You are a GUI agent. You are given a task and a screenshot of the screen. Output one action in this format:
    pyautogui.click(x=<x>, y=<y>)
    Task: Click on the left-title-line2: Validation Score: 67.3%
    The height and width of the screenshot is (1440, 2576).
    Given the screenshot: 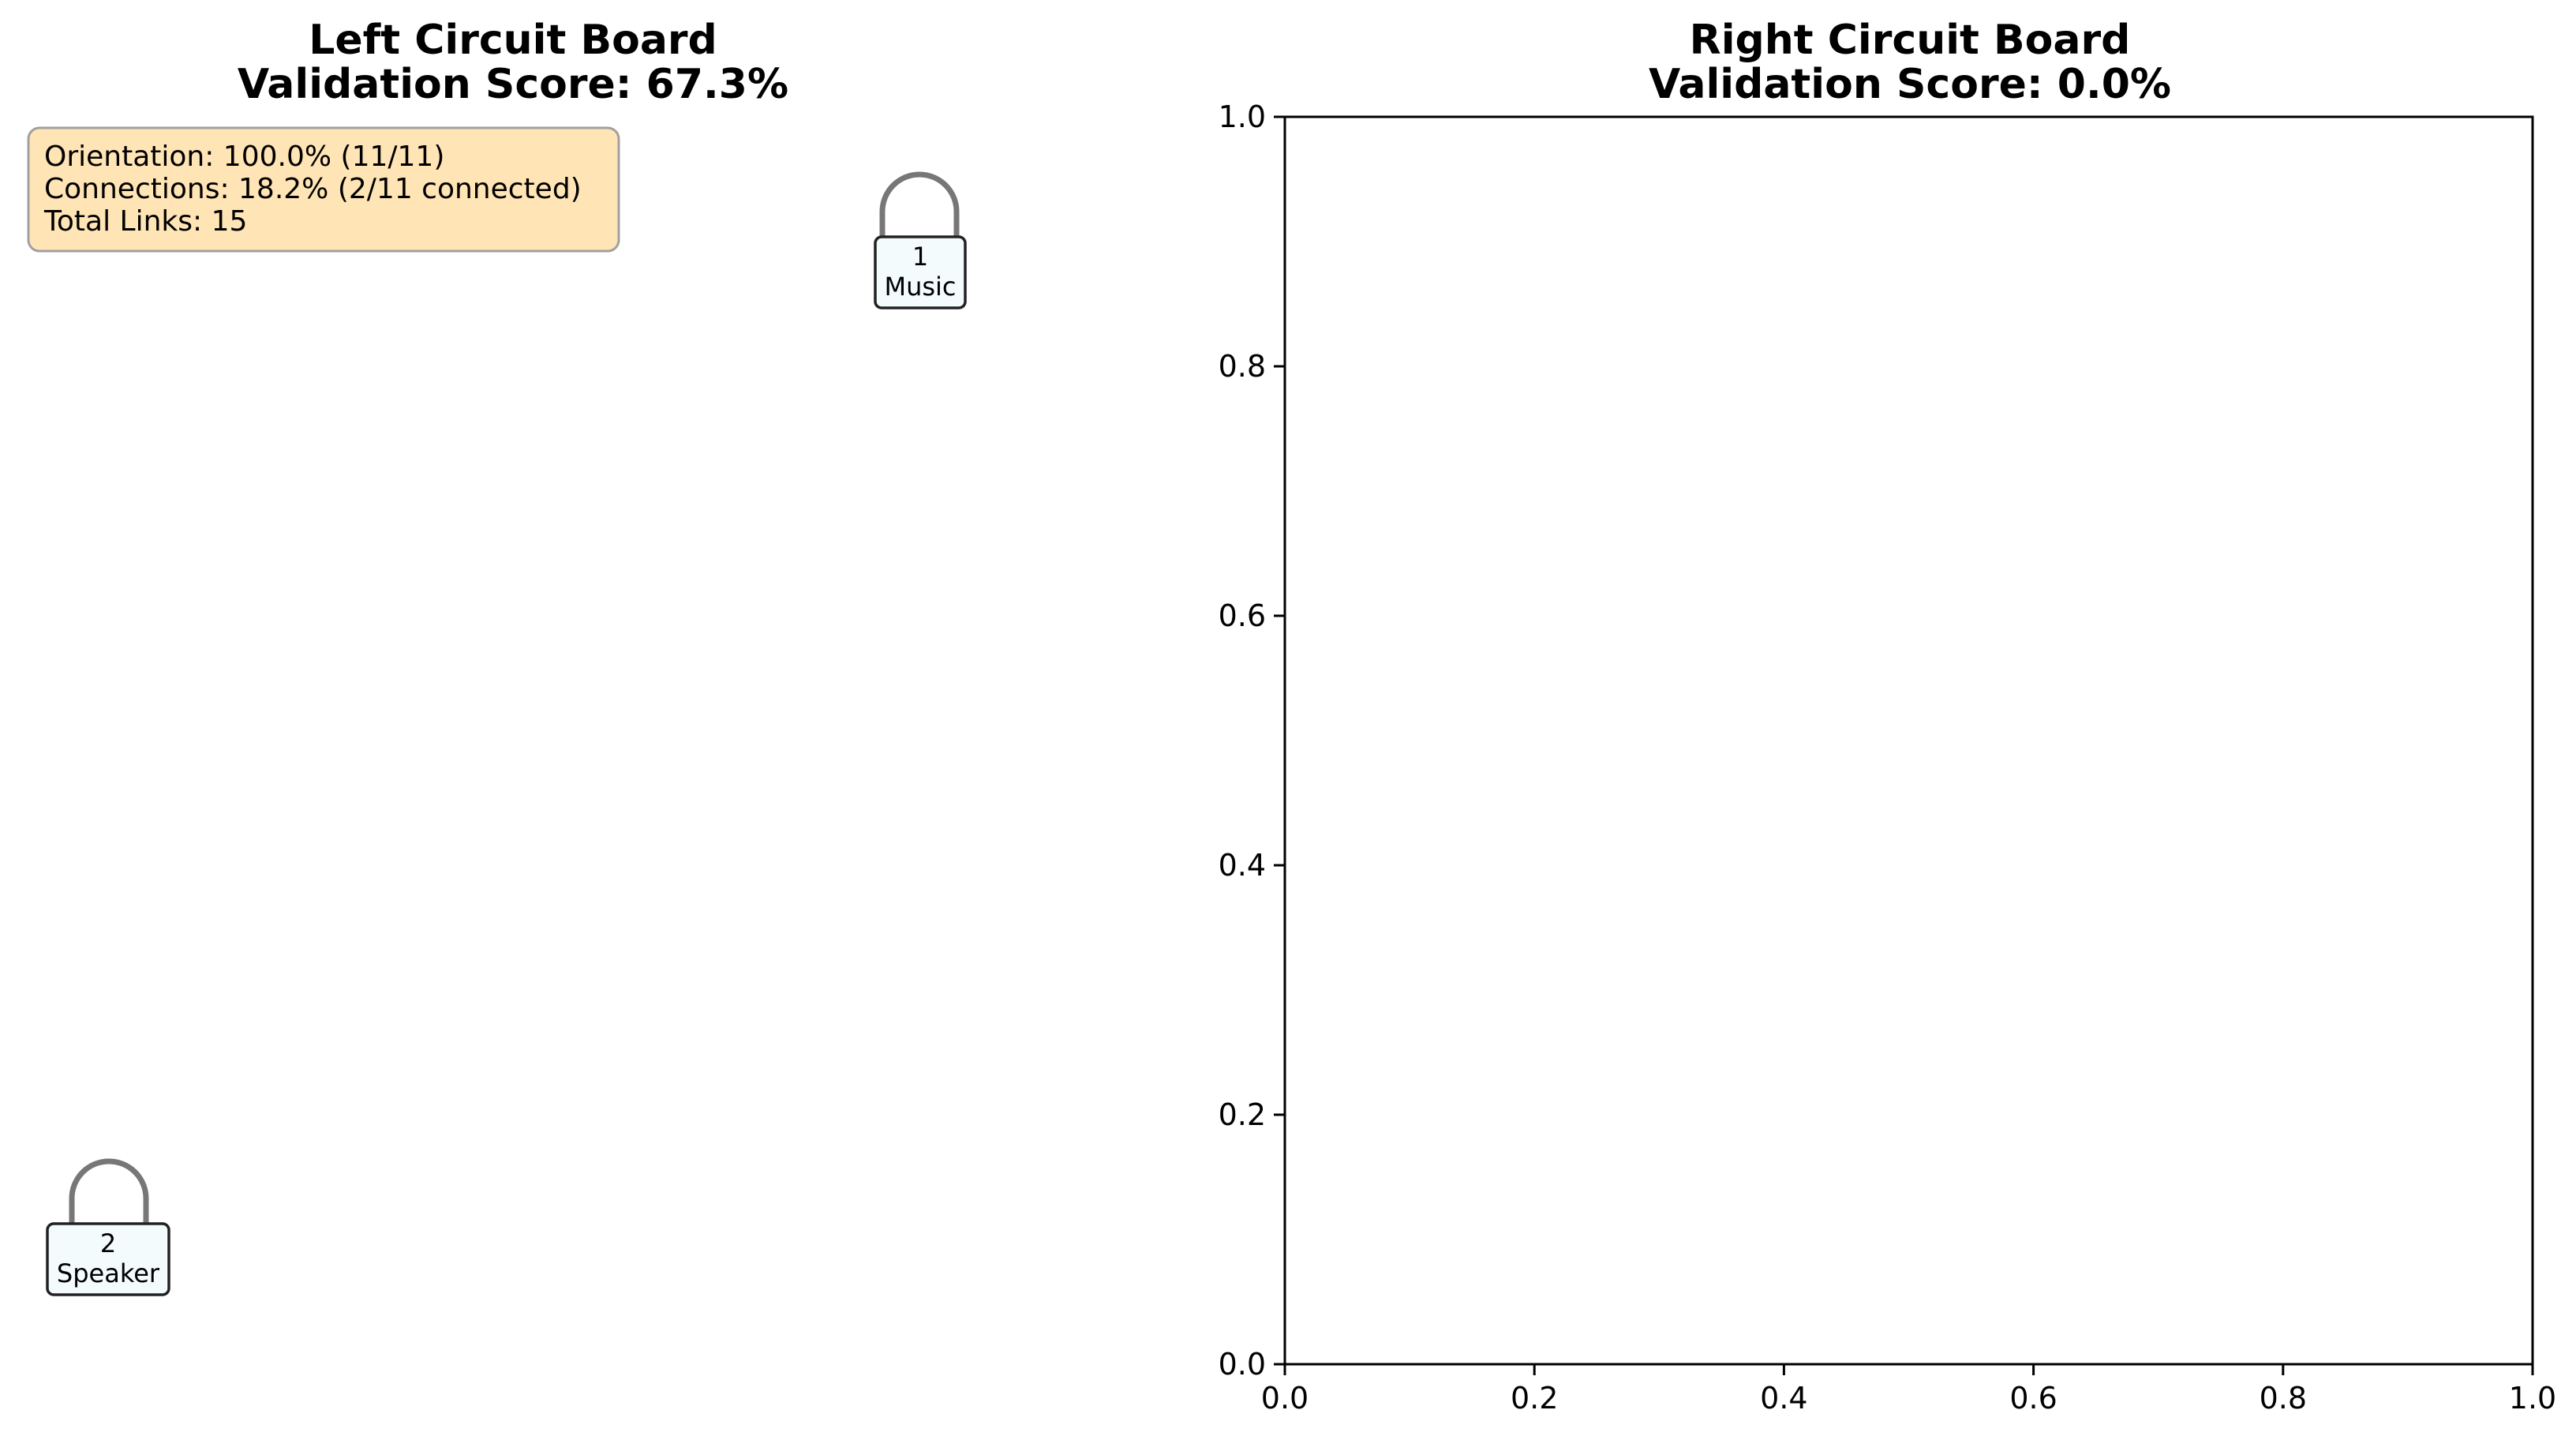 What is the action you would take?
    pyautogui.click(x=513, y=84)
    